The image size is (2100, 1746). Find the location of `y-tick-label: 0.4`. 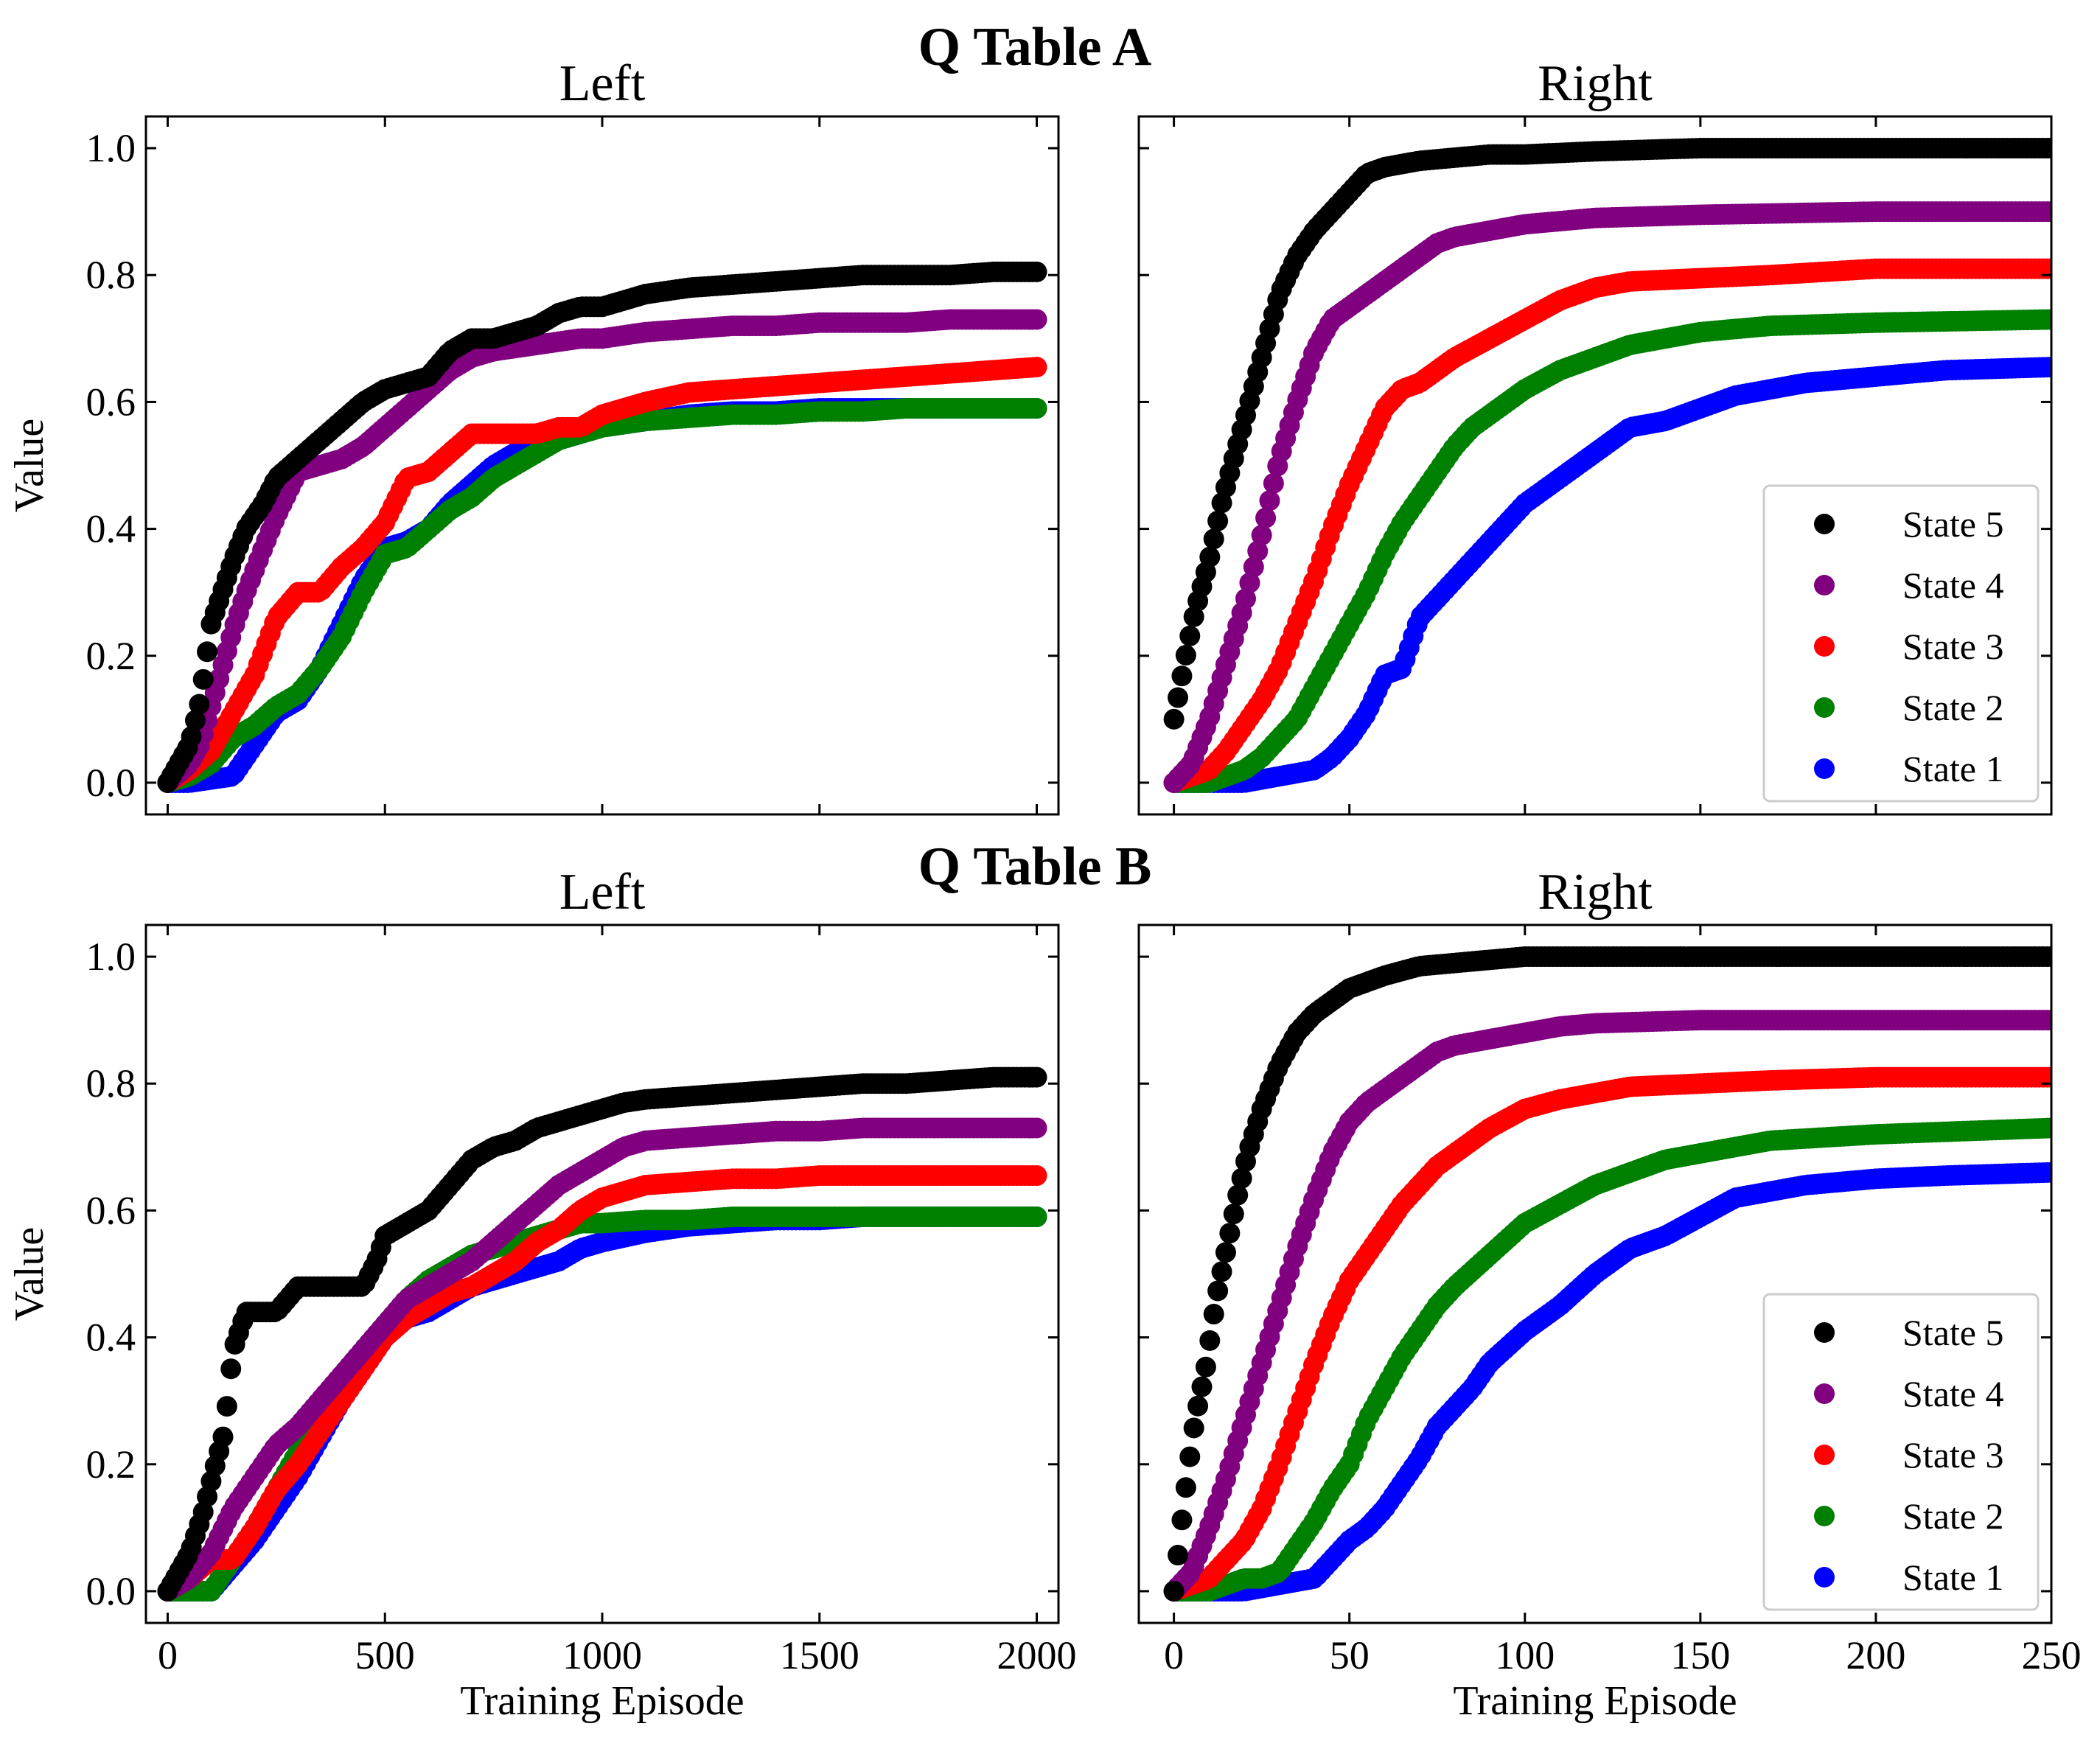

y-tick-label: 0.4 is located at coordinates (111, 529).